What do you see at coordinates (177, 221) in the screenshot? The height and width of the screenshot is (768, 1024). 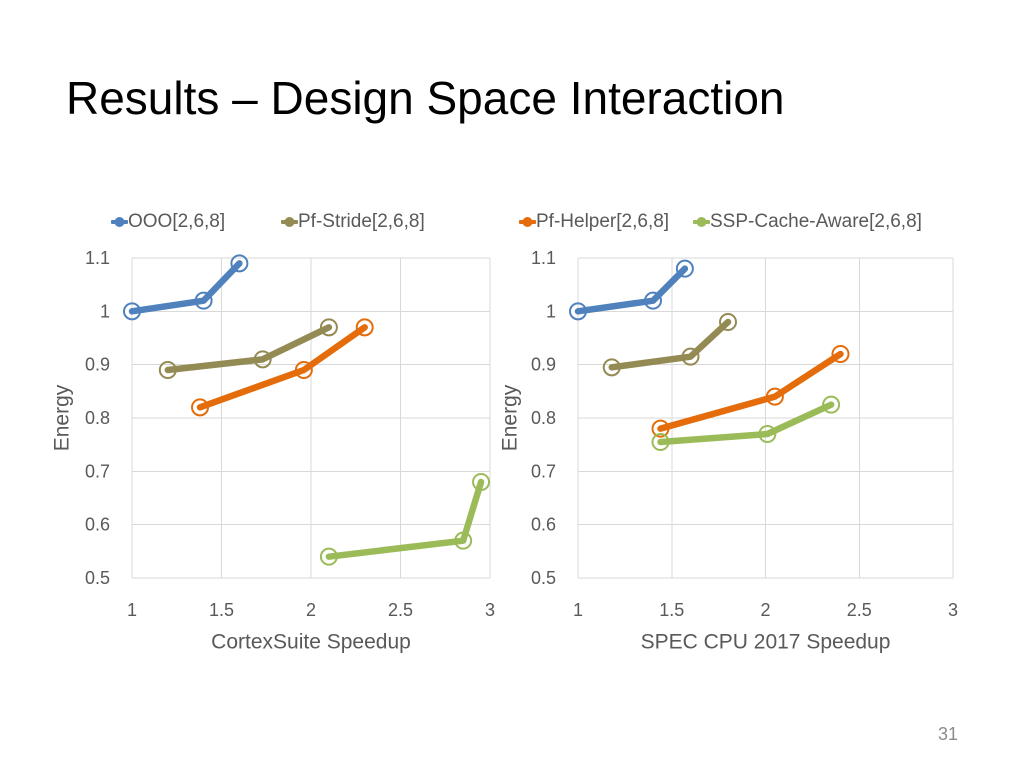 I see `legend-label: OOO[2,6,8]` at bounding box center [177, 221].